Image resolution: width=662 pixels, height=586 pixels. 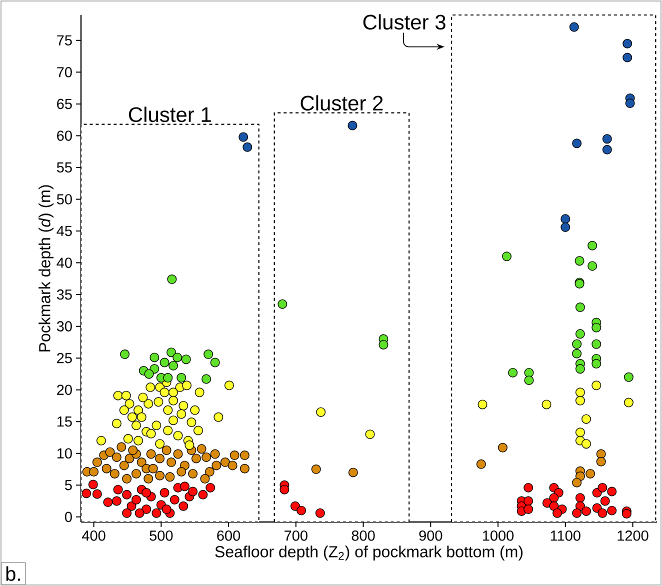 What do you see at coordinates (228, 535) in the screenshot?
I see `x-tick-label: 600` at bounding box center [228, 535].